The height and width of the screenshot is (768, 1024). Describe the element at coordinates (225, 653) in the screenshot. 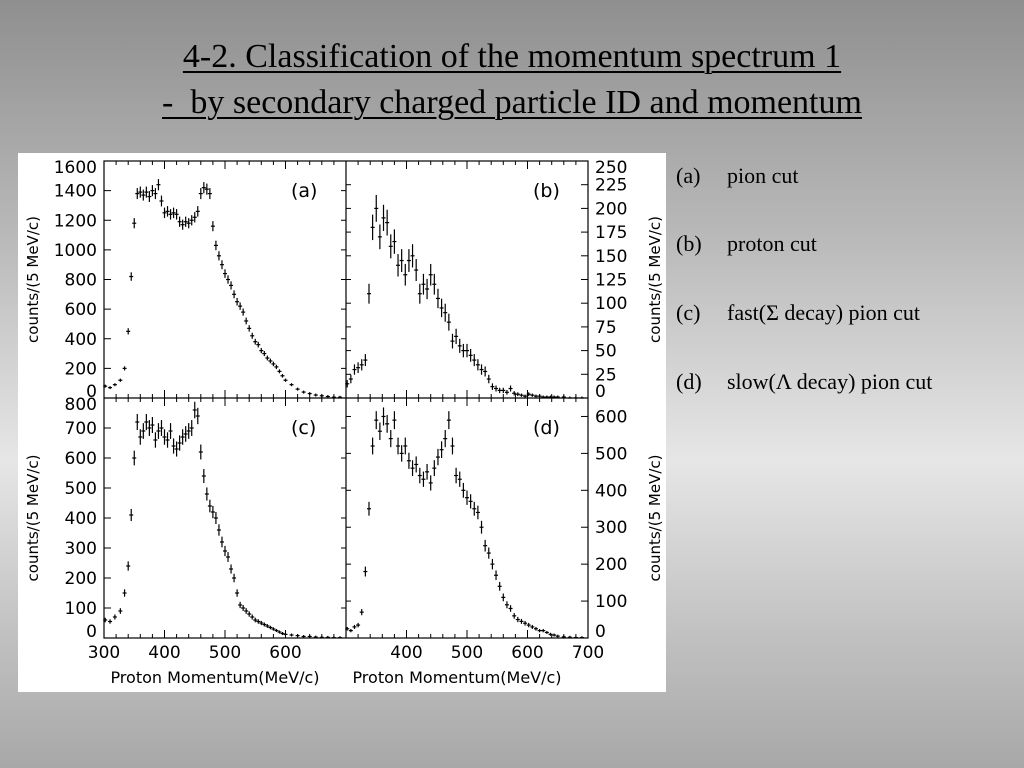

I see `xtick-label-c-2: 500` at that location.